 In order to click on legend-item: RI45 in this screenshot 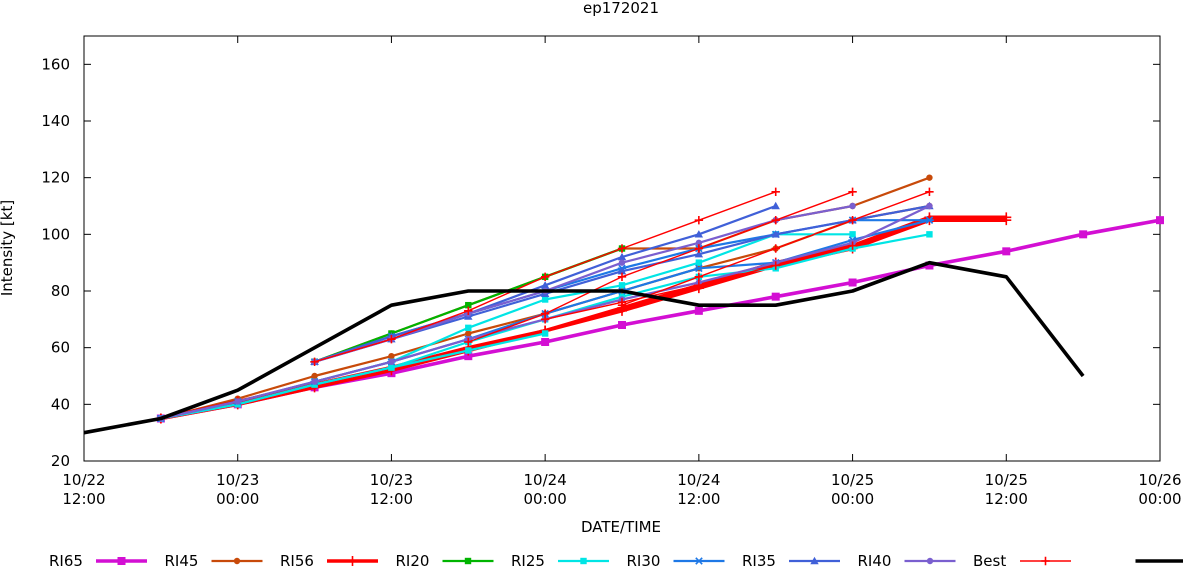, I will do `click(214, 559)`.